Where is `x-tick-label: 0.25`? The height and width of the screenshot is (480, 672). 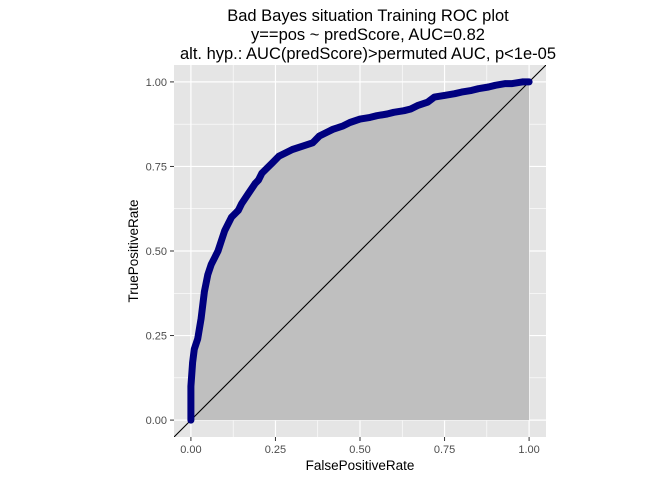 x-tick-label: 0.25 is located at coordinates (275, 450).